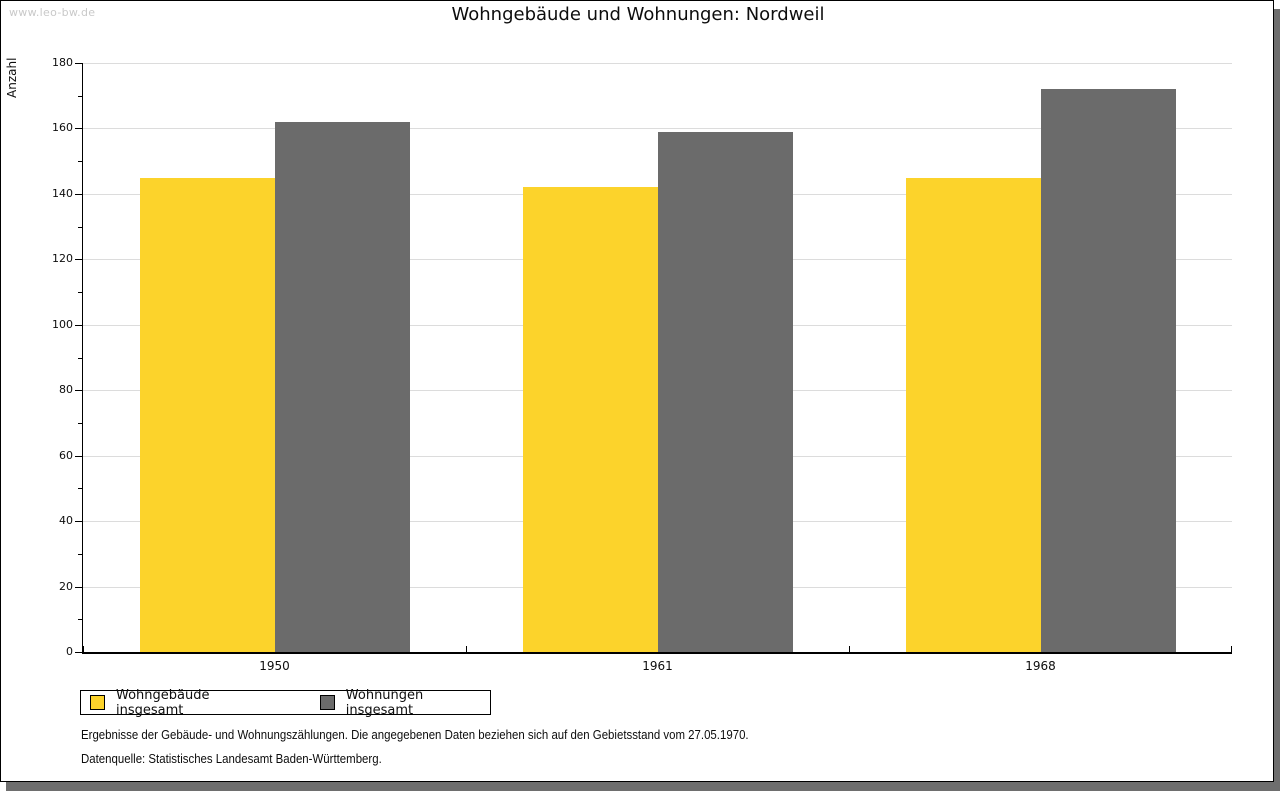  What do you see at coordinates (62, 128) in the screenshot?
I see `y-tick-label-160: 160` at bounding box center [62, 128].